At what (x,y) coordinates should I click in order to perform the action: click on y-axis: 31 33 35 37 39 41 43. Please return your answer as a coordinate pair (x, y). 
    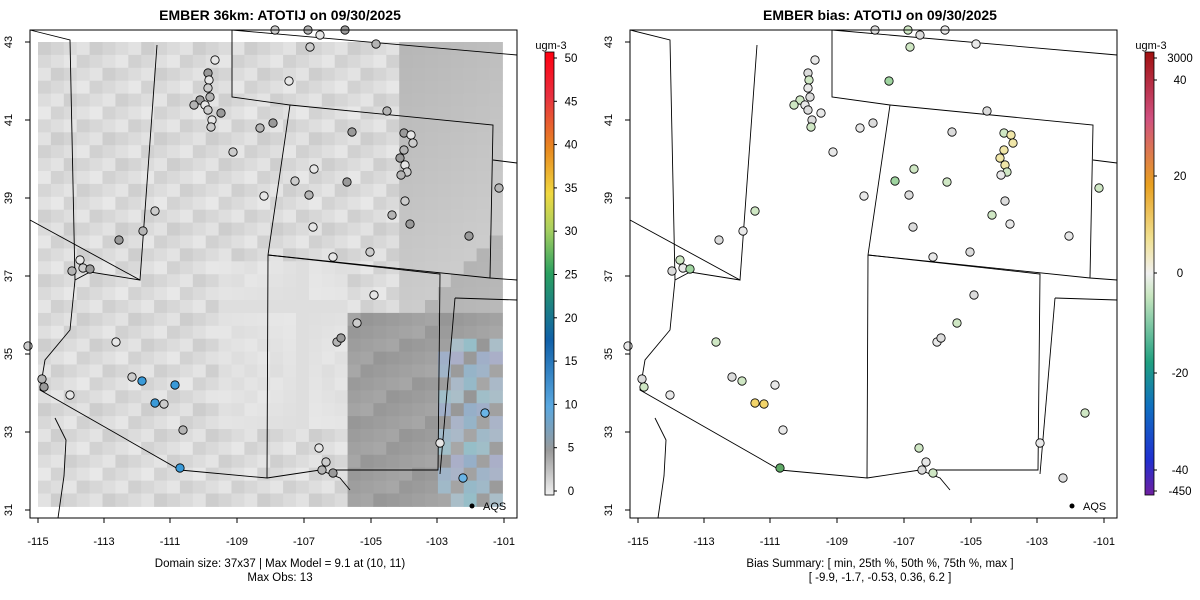
    Looking at the image, I should click on (616, 276).